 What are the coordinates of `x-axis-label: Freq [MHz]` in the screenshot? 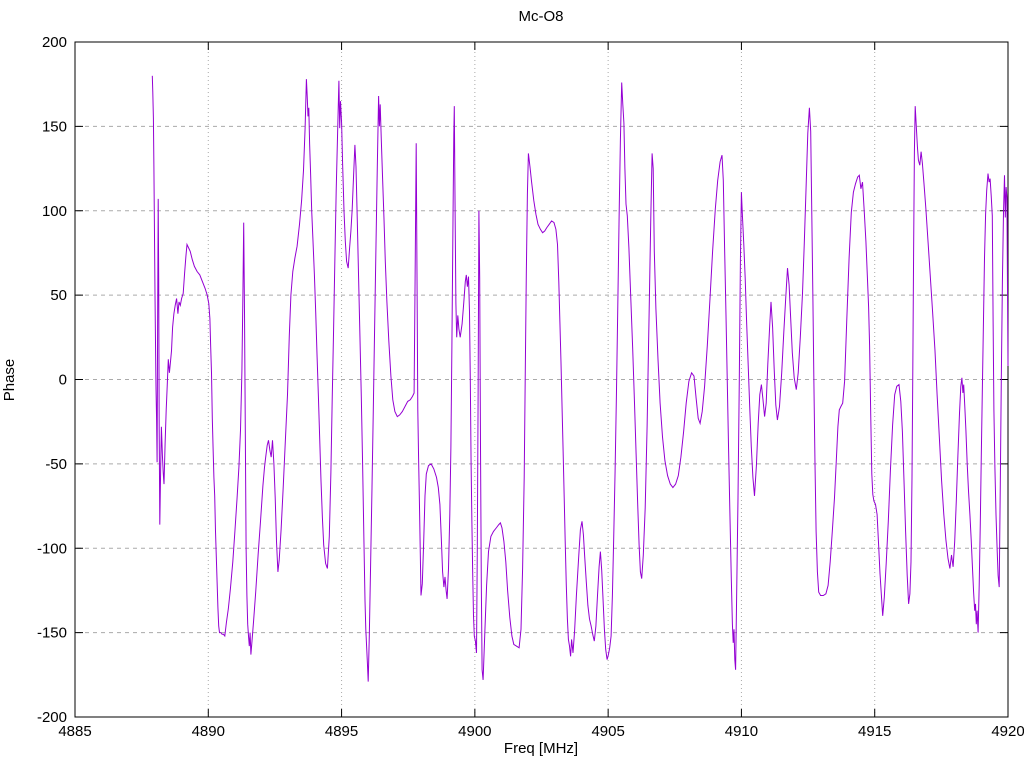 It's located at (541, 748).